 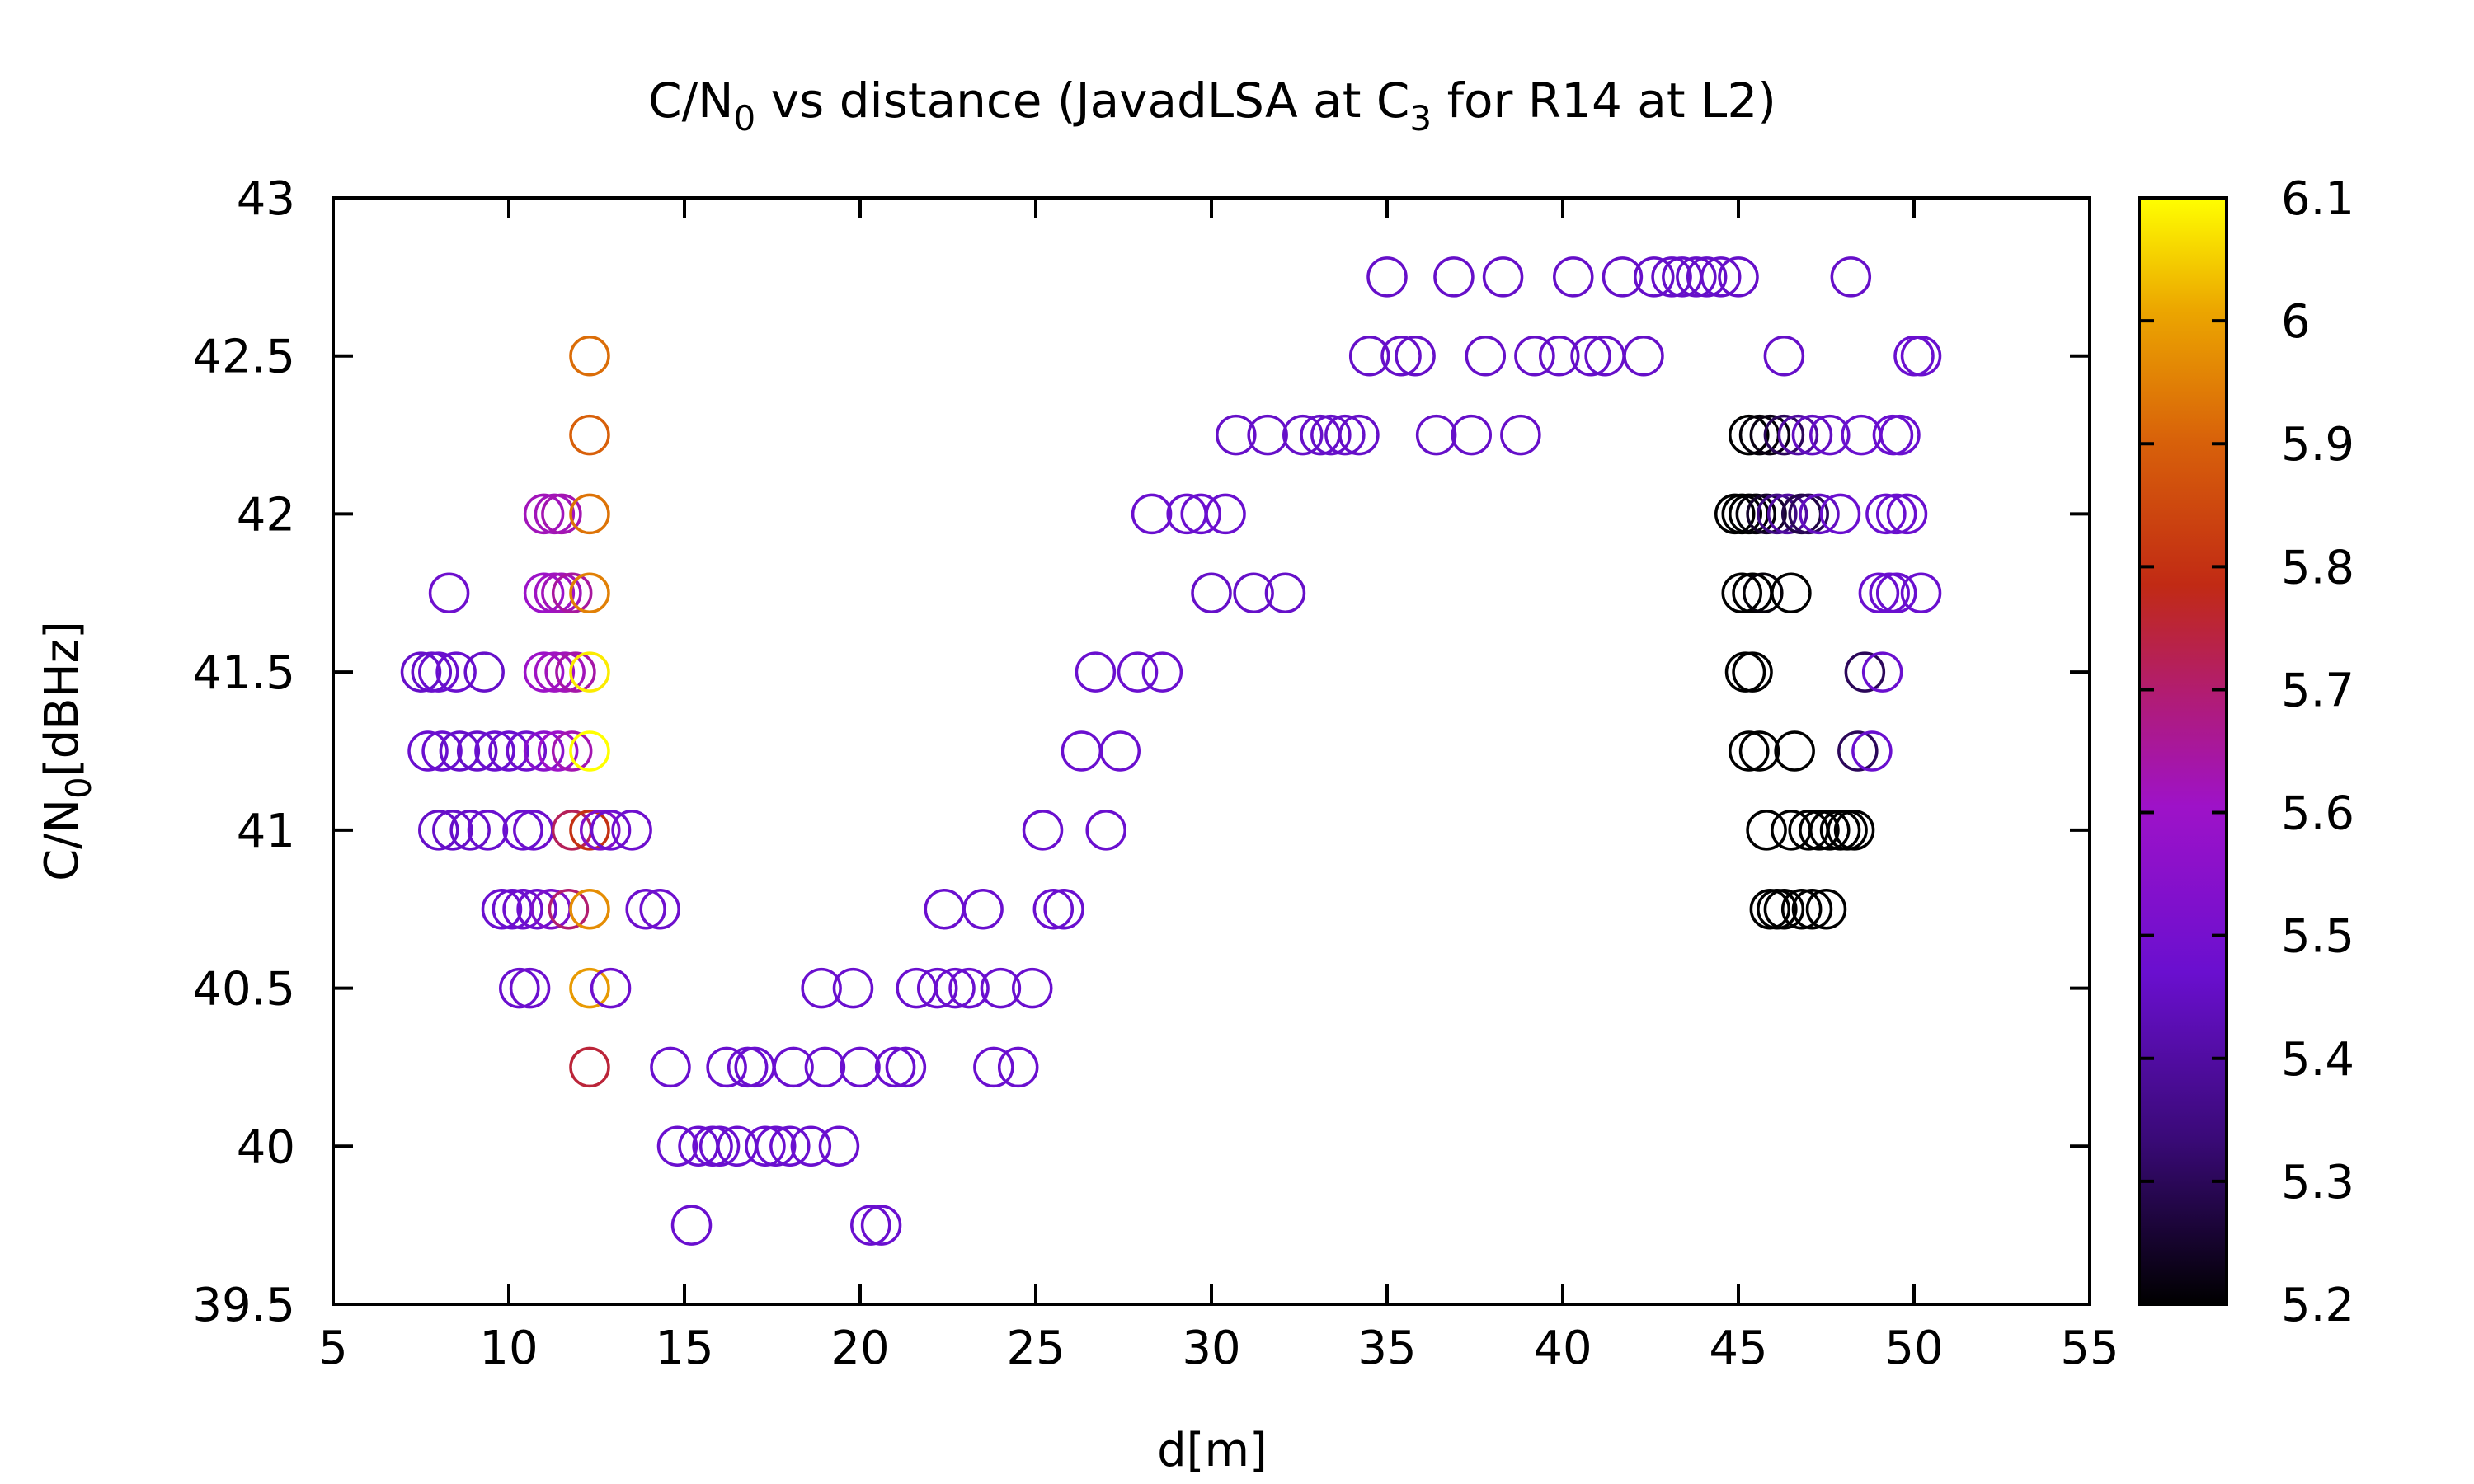 I want to click on colorbar-tick-label: 5.5, so click(x=2317, y=937).